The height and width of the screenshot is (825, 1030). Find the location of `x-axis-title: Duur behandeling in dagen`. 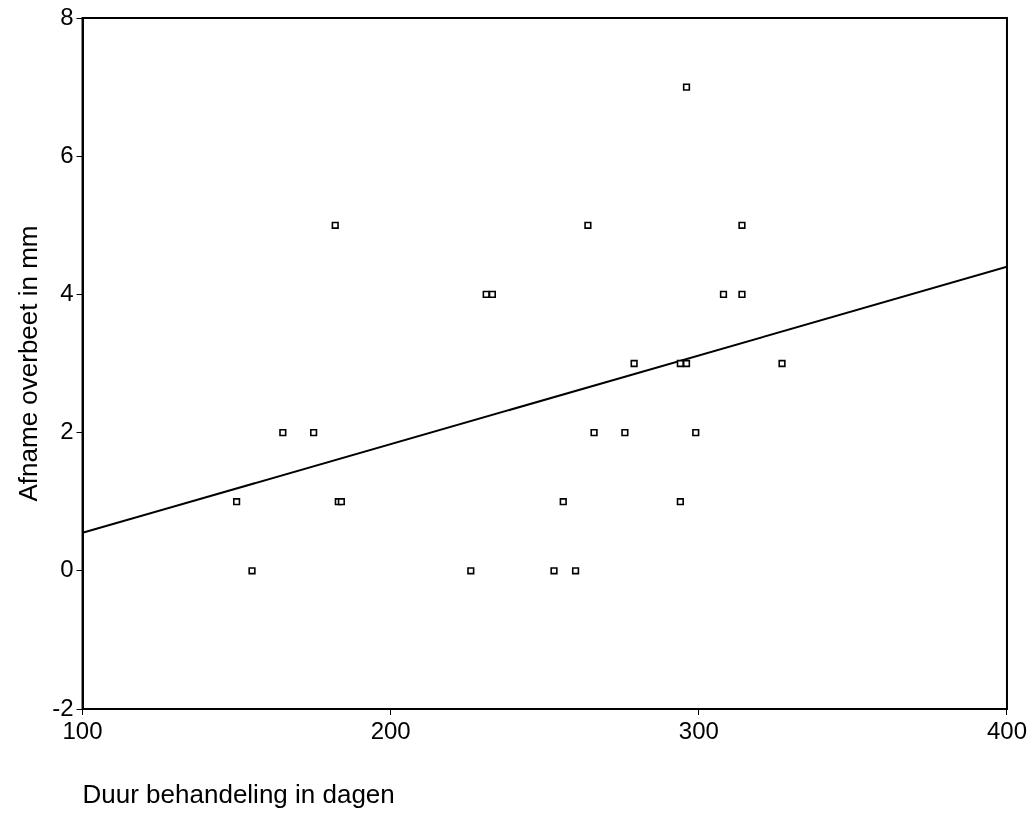

x-axis-title: Duur behandeling in dagen is located at coordinates (238, 793).